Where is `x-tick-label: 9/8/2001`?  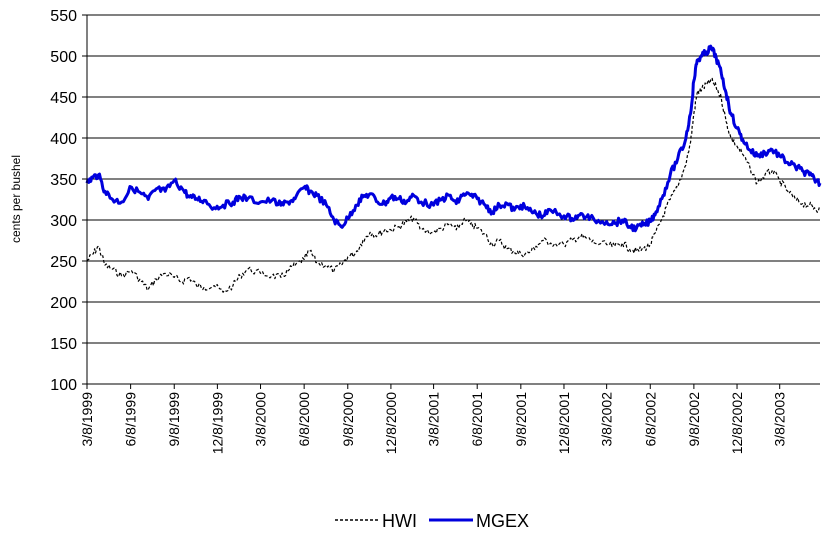
x-tick-label: 9/8/2001 is located at coordinates (521, 419).